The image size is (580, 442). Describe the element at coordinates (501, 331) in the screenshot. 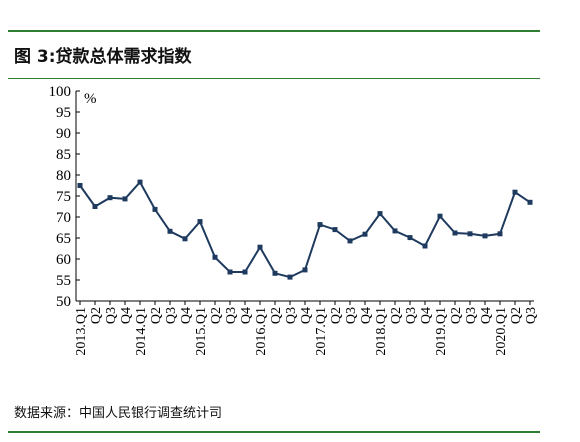

I see `x-tick-label: 2020.Q1` at that location.